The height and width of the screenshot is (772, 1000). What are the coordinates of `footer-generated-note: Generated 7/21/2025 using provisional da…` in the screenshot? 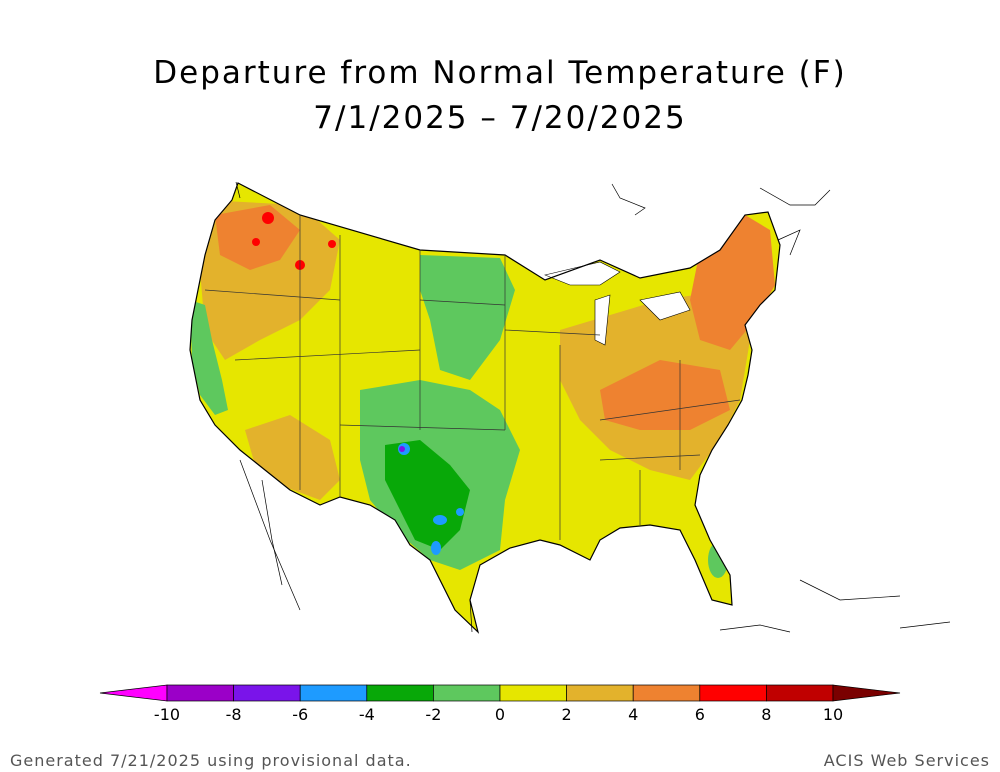 It's located at (211, 760).